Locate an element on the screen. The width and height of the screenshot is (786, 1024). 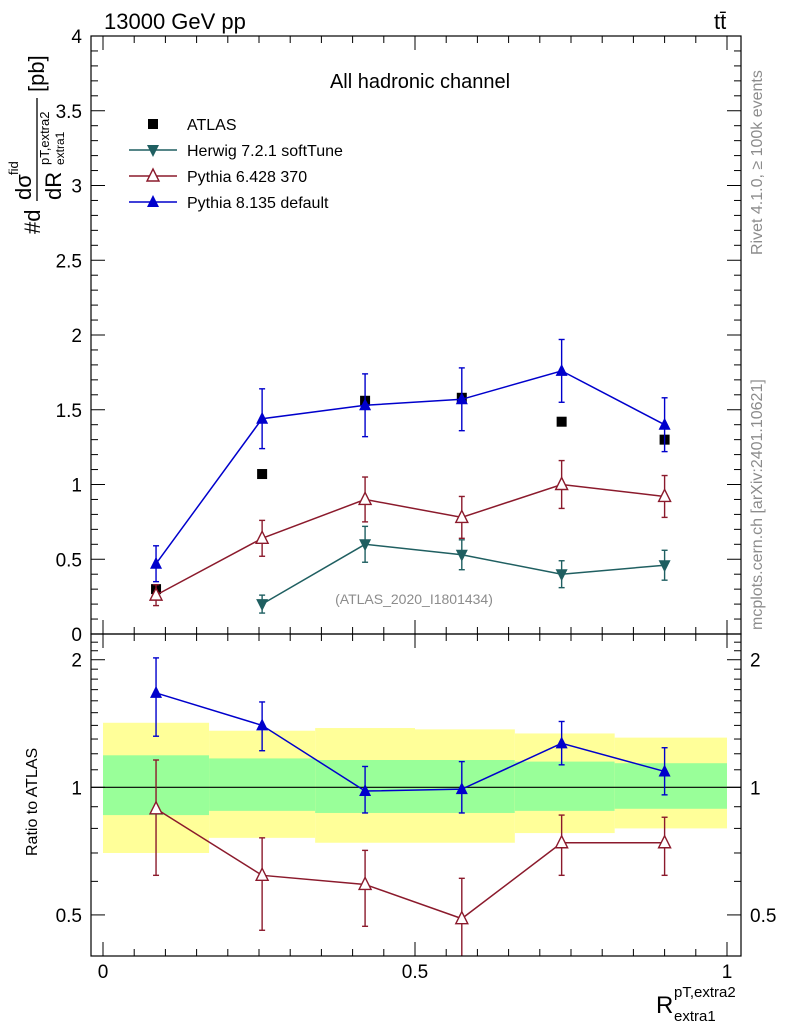
main-panel-title: All hadronic channel is located at coordinates (420, 82).